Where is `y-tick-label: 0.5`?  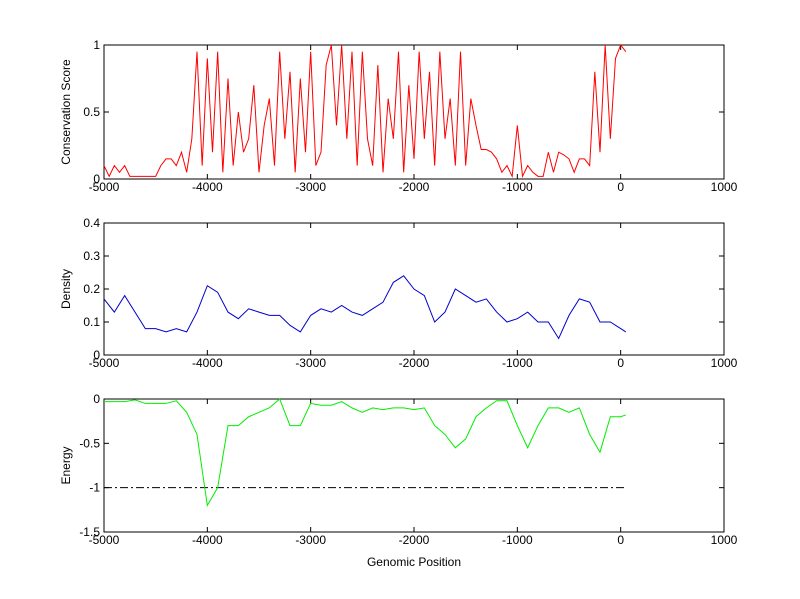 y-tick-label: 0.5 is located at coordinates (91, 112).